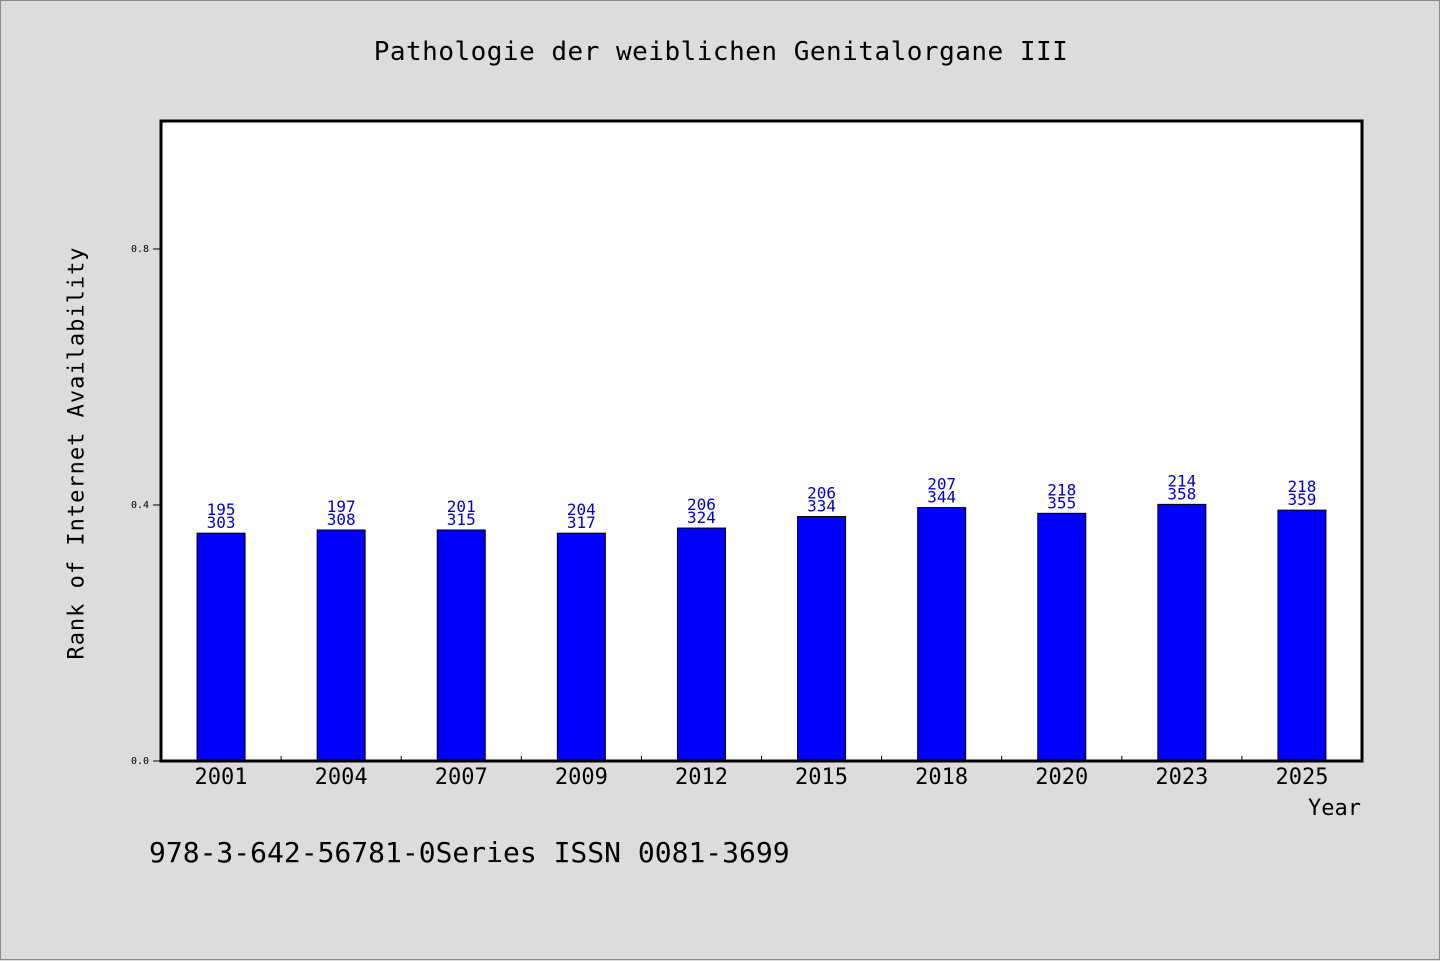 Image resolution: width=1440 pixels, height=961 pixels. I want to click on x-tick-label: 2015, so click(821, 777).